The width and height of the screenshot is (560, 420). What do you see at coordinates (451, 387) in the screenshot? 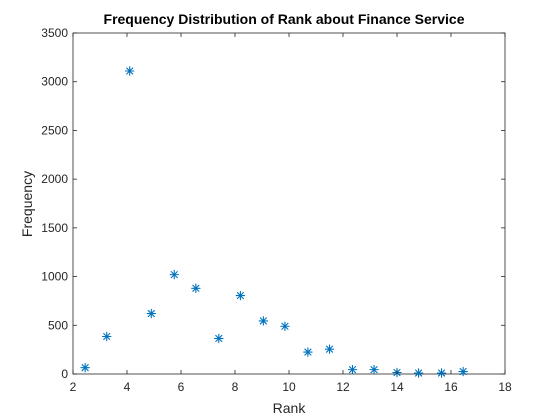
I see `x-tick-label: 16` at bounding box center [451, 387].